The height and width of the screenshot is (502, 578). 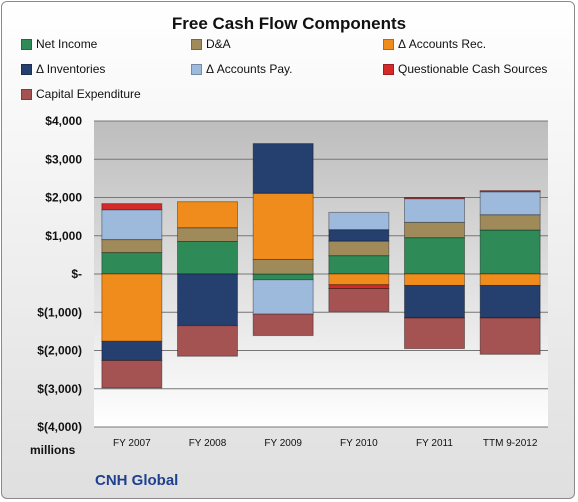 What do you see at coordinates (283, 443) in the screenshot?
I see `x-tick-label: FY 2009` at bounding box center [283, 443].